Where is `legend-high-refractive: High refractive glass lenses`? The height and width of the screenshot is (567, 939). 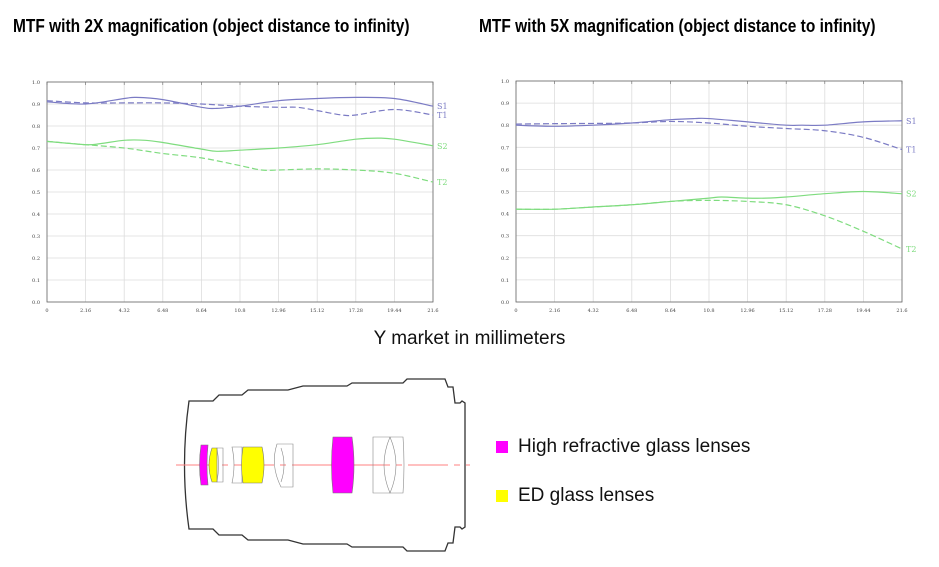
legend-high-refractive: High refractive glass lenses is located at coordinates (623, 447).